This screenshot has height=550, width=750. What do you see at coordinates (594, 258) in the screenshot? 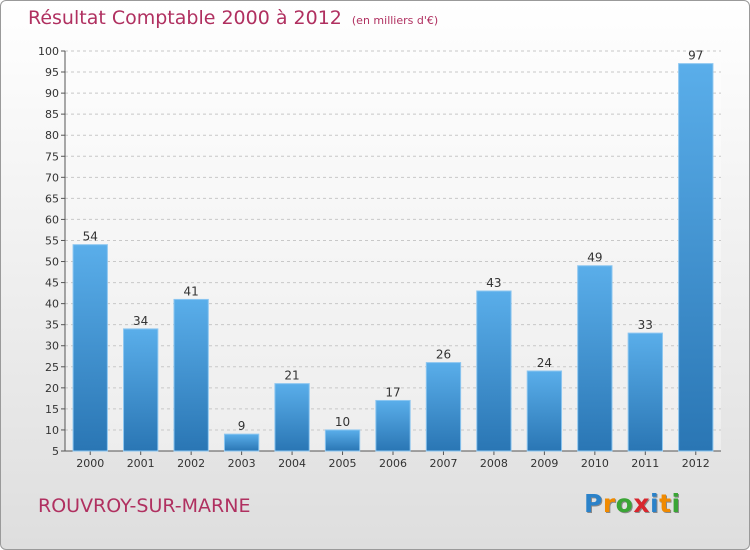
I see `bar-value-label: 49` at bounding box center [594, 258].